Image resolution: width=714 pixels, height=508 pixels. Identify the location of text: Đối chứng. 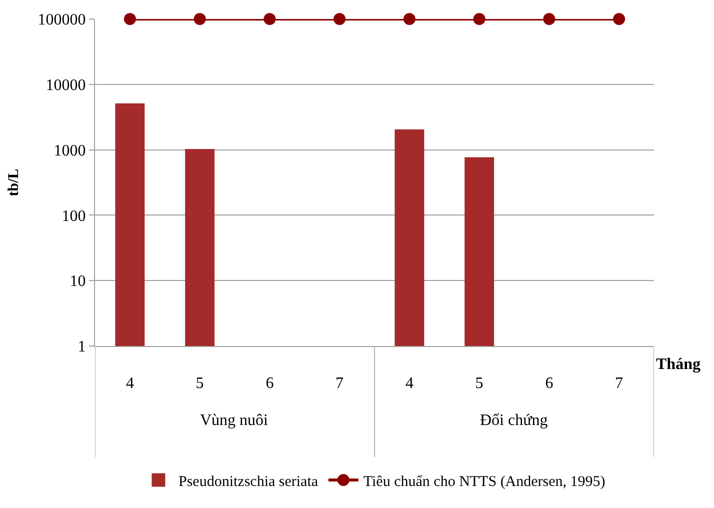
(514, 420).